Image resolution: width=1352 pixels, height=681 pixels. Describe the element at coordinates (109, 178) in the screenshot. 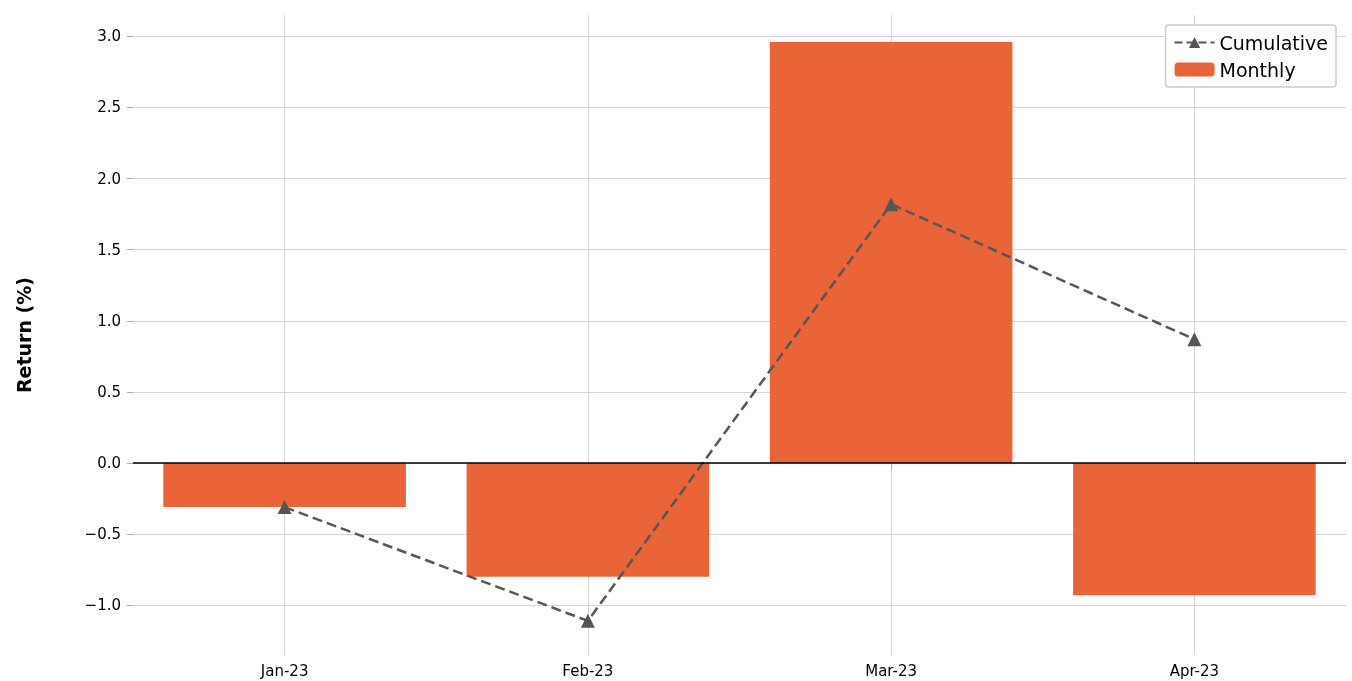

I see `y-tick-label: 2.0` at that location.